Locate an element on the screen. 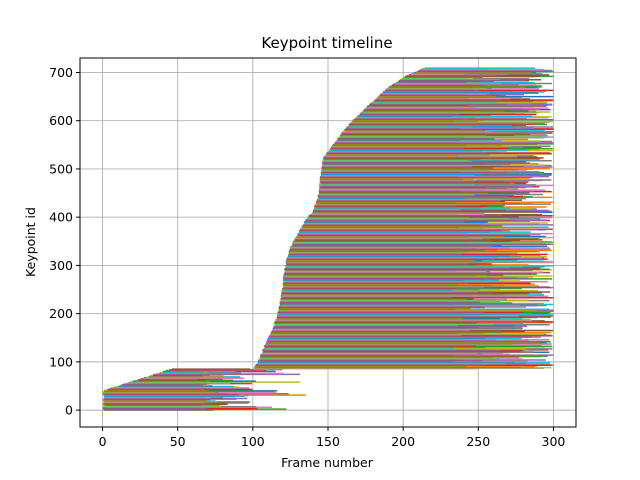 Image resolution: width=640 pixels, height=480 pixels. x-tick-label: 150 is located at coordinates (328, 441).